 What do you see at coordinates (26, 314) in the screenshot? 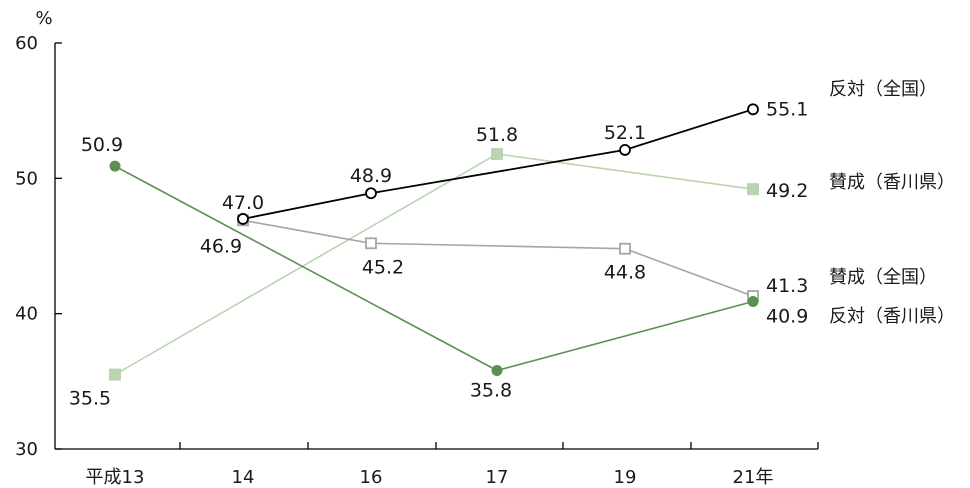
I see `y-tick-label: 40` at bounding box center [26, 314].